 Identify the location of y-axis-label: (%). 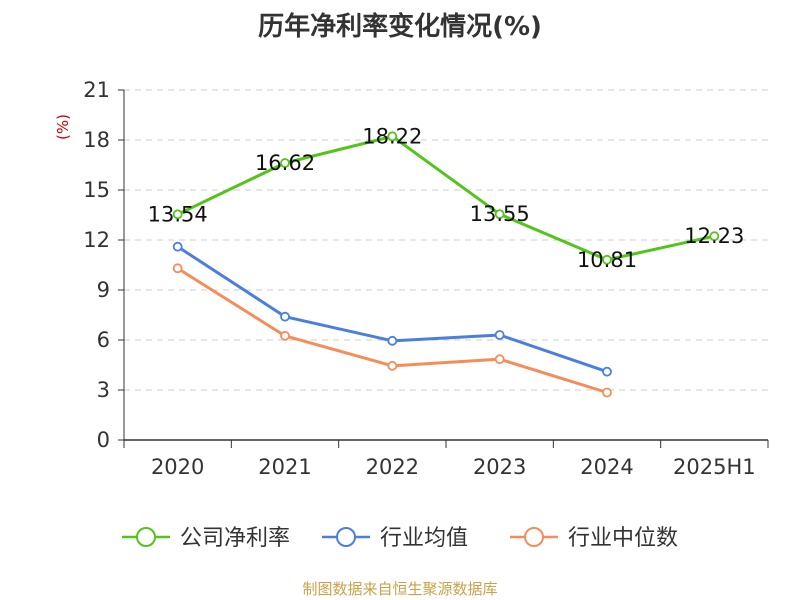
(63, 127).